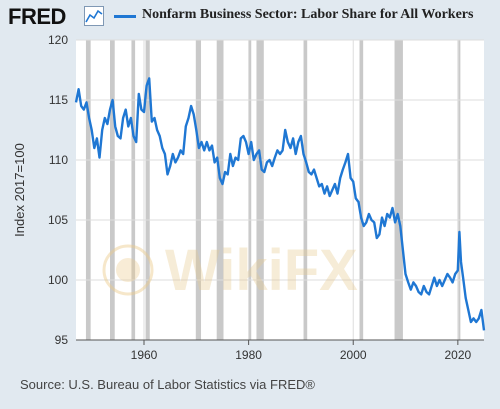 The height and width of the screenshot is (409, 500). Describe the element at coordinates (19, 190) in the screenshot. I see `y-axis-label: Index 2017=100` at that location.